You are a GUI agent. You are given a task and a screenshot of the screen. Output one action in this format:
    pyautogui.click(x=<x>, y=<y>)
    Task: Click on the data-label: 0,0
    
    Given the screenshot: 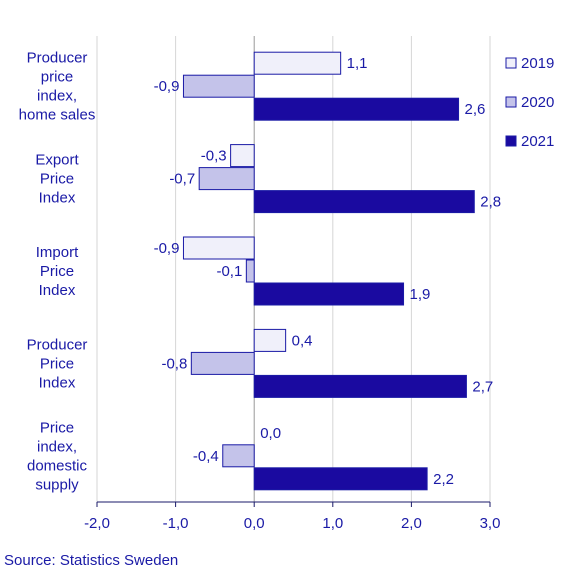 What is the action you would take?
    pyautogui.click(x=270, y=433)
    